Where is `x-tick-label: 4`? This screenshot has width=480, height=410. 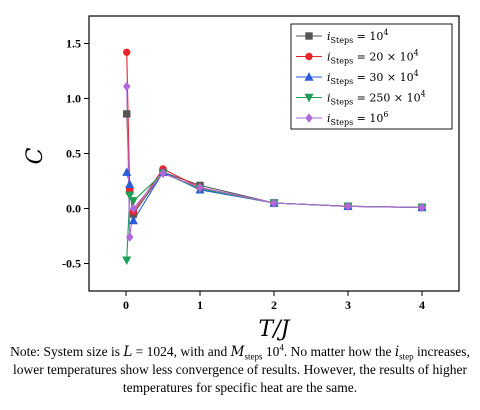 x-tick-label: 4 is located at coordinates (422, 305).